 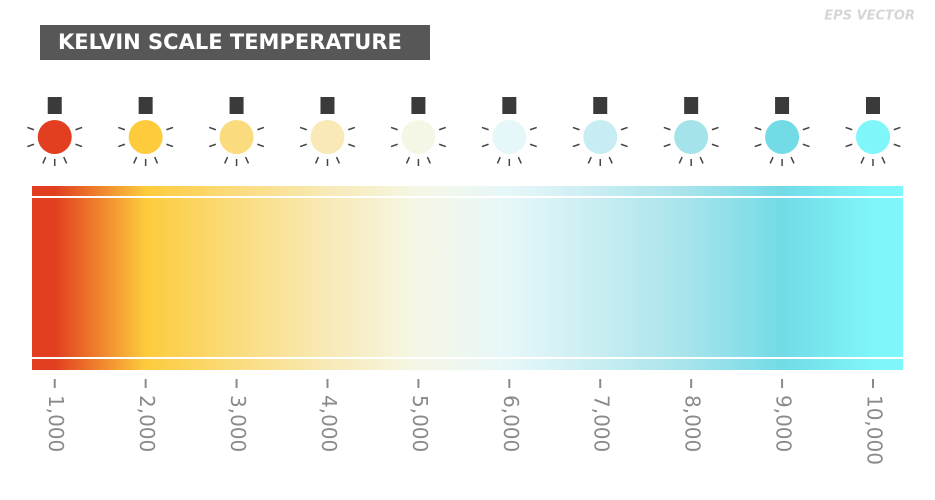 I want to click on bulbs, so click(x=464, y=131).